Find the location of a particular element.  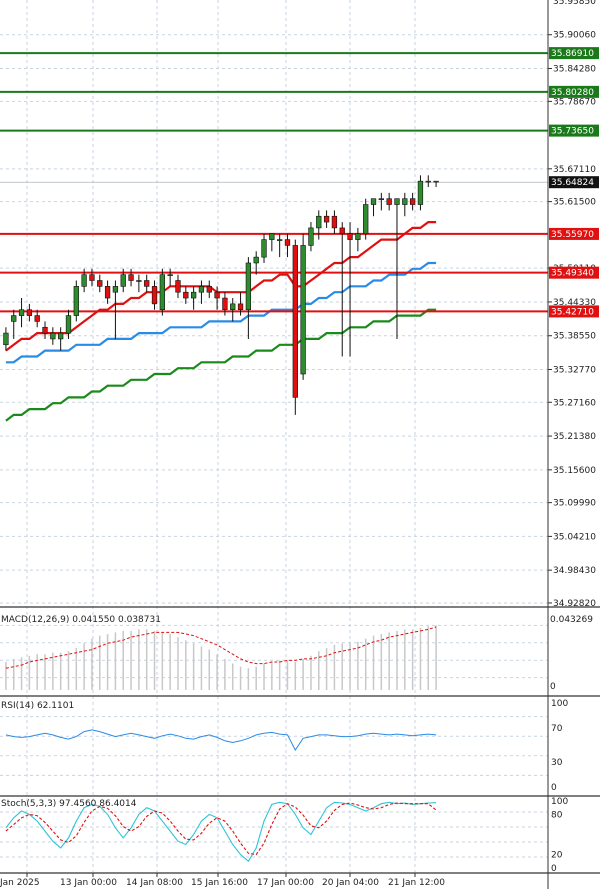

stoch-k-line is located at coordinates (221, 832).